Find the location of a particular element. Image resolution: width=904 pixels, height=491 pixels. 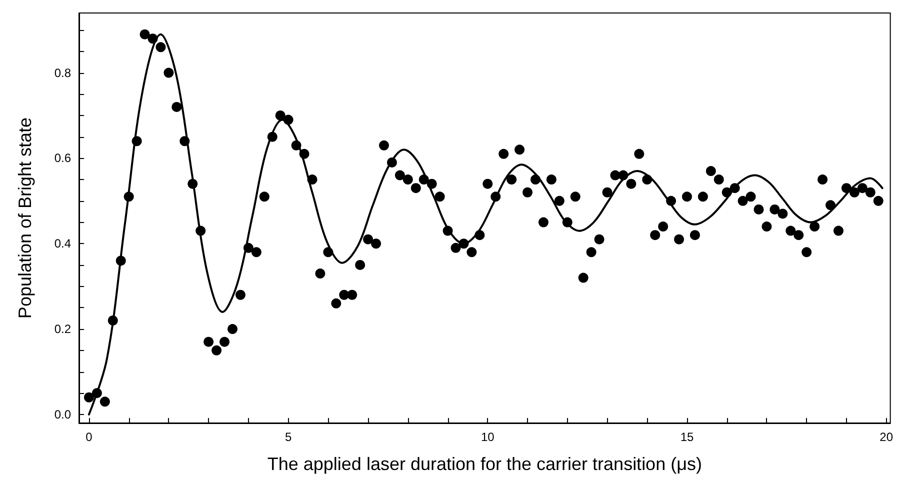

y-tick-label: 0.6 is located at coordinates (63, 158).